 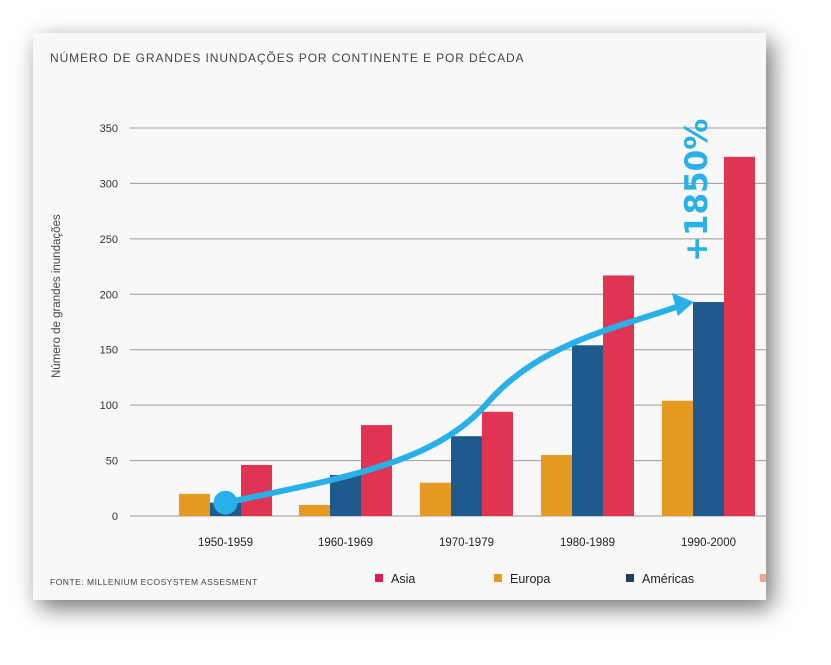 I want to click on y-tick-label: 50, so click(x=112, y=462).